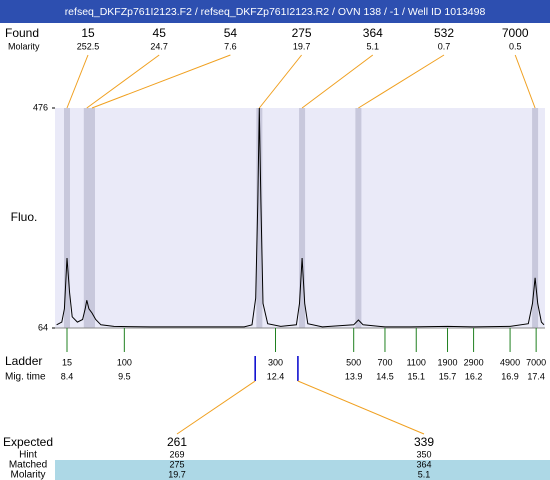  What do you see at coordinates (448, 362) in the screenshot?
I see `ladder-size: 1900` at bounding box center [448, 362].